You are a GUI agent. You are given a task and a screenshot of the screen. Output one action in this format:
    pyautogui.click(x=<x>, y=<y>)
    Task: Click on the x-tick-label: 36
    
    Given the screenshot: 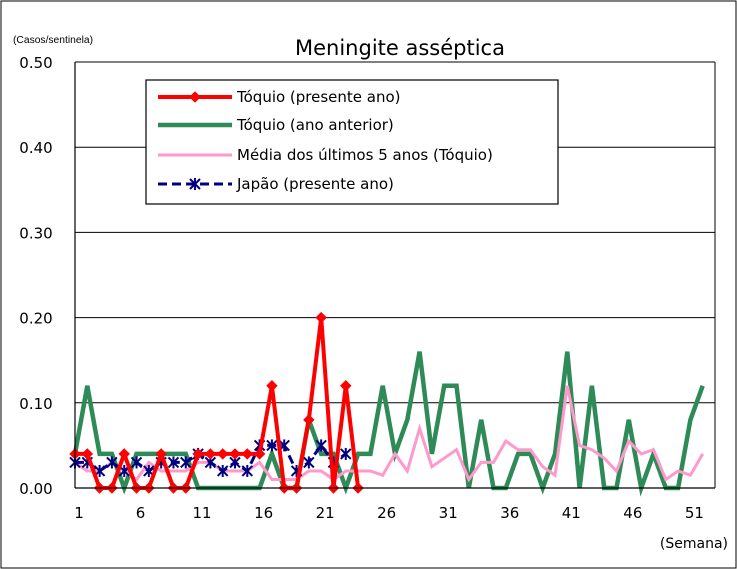 What is the action you would take?
    pyautogui.click(x=509, y=513)
    